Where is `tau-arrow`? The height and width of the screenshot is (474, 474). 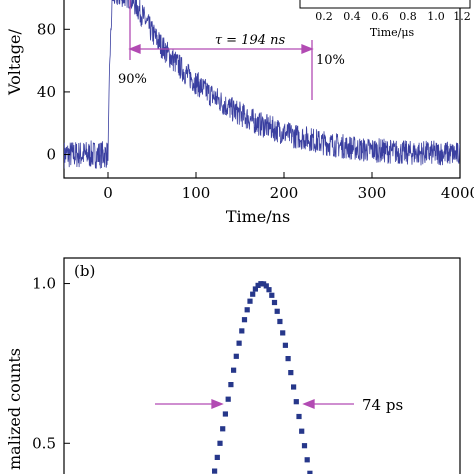 tau-arrow is located at coordinates (221, 50).